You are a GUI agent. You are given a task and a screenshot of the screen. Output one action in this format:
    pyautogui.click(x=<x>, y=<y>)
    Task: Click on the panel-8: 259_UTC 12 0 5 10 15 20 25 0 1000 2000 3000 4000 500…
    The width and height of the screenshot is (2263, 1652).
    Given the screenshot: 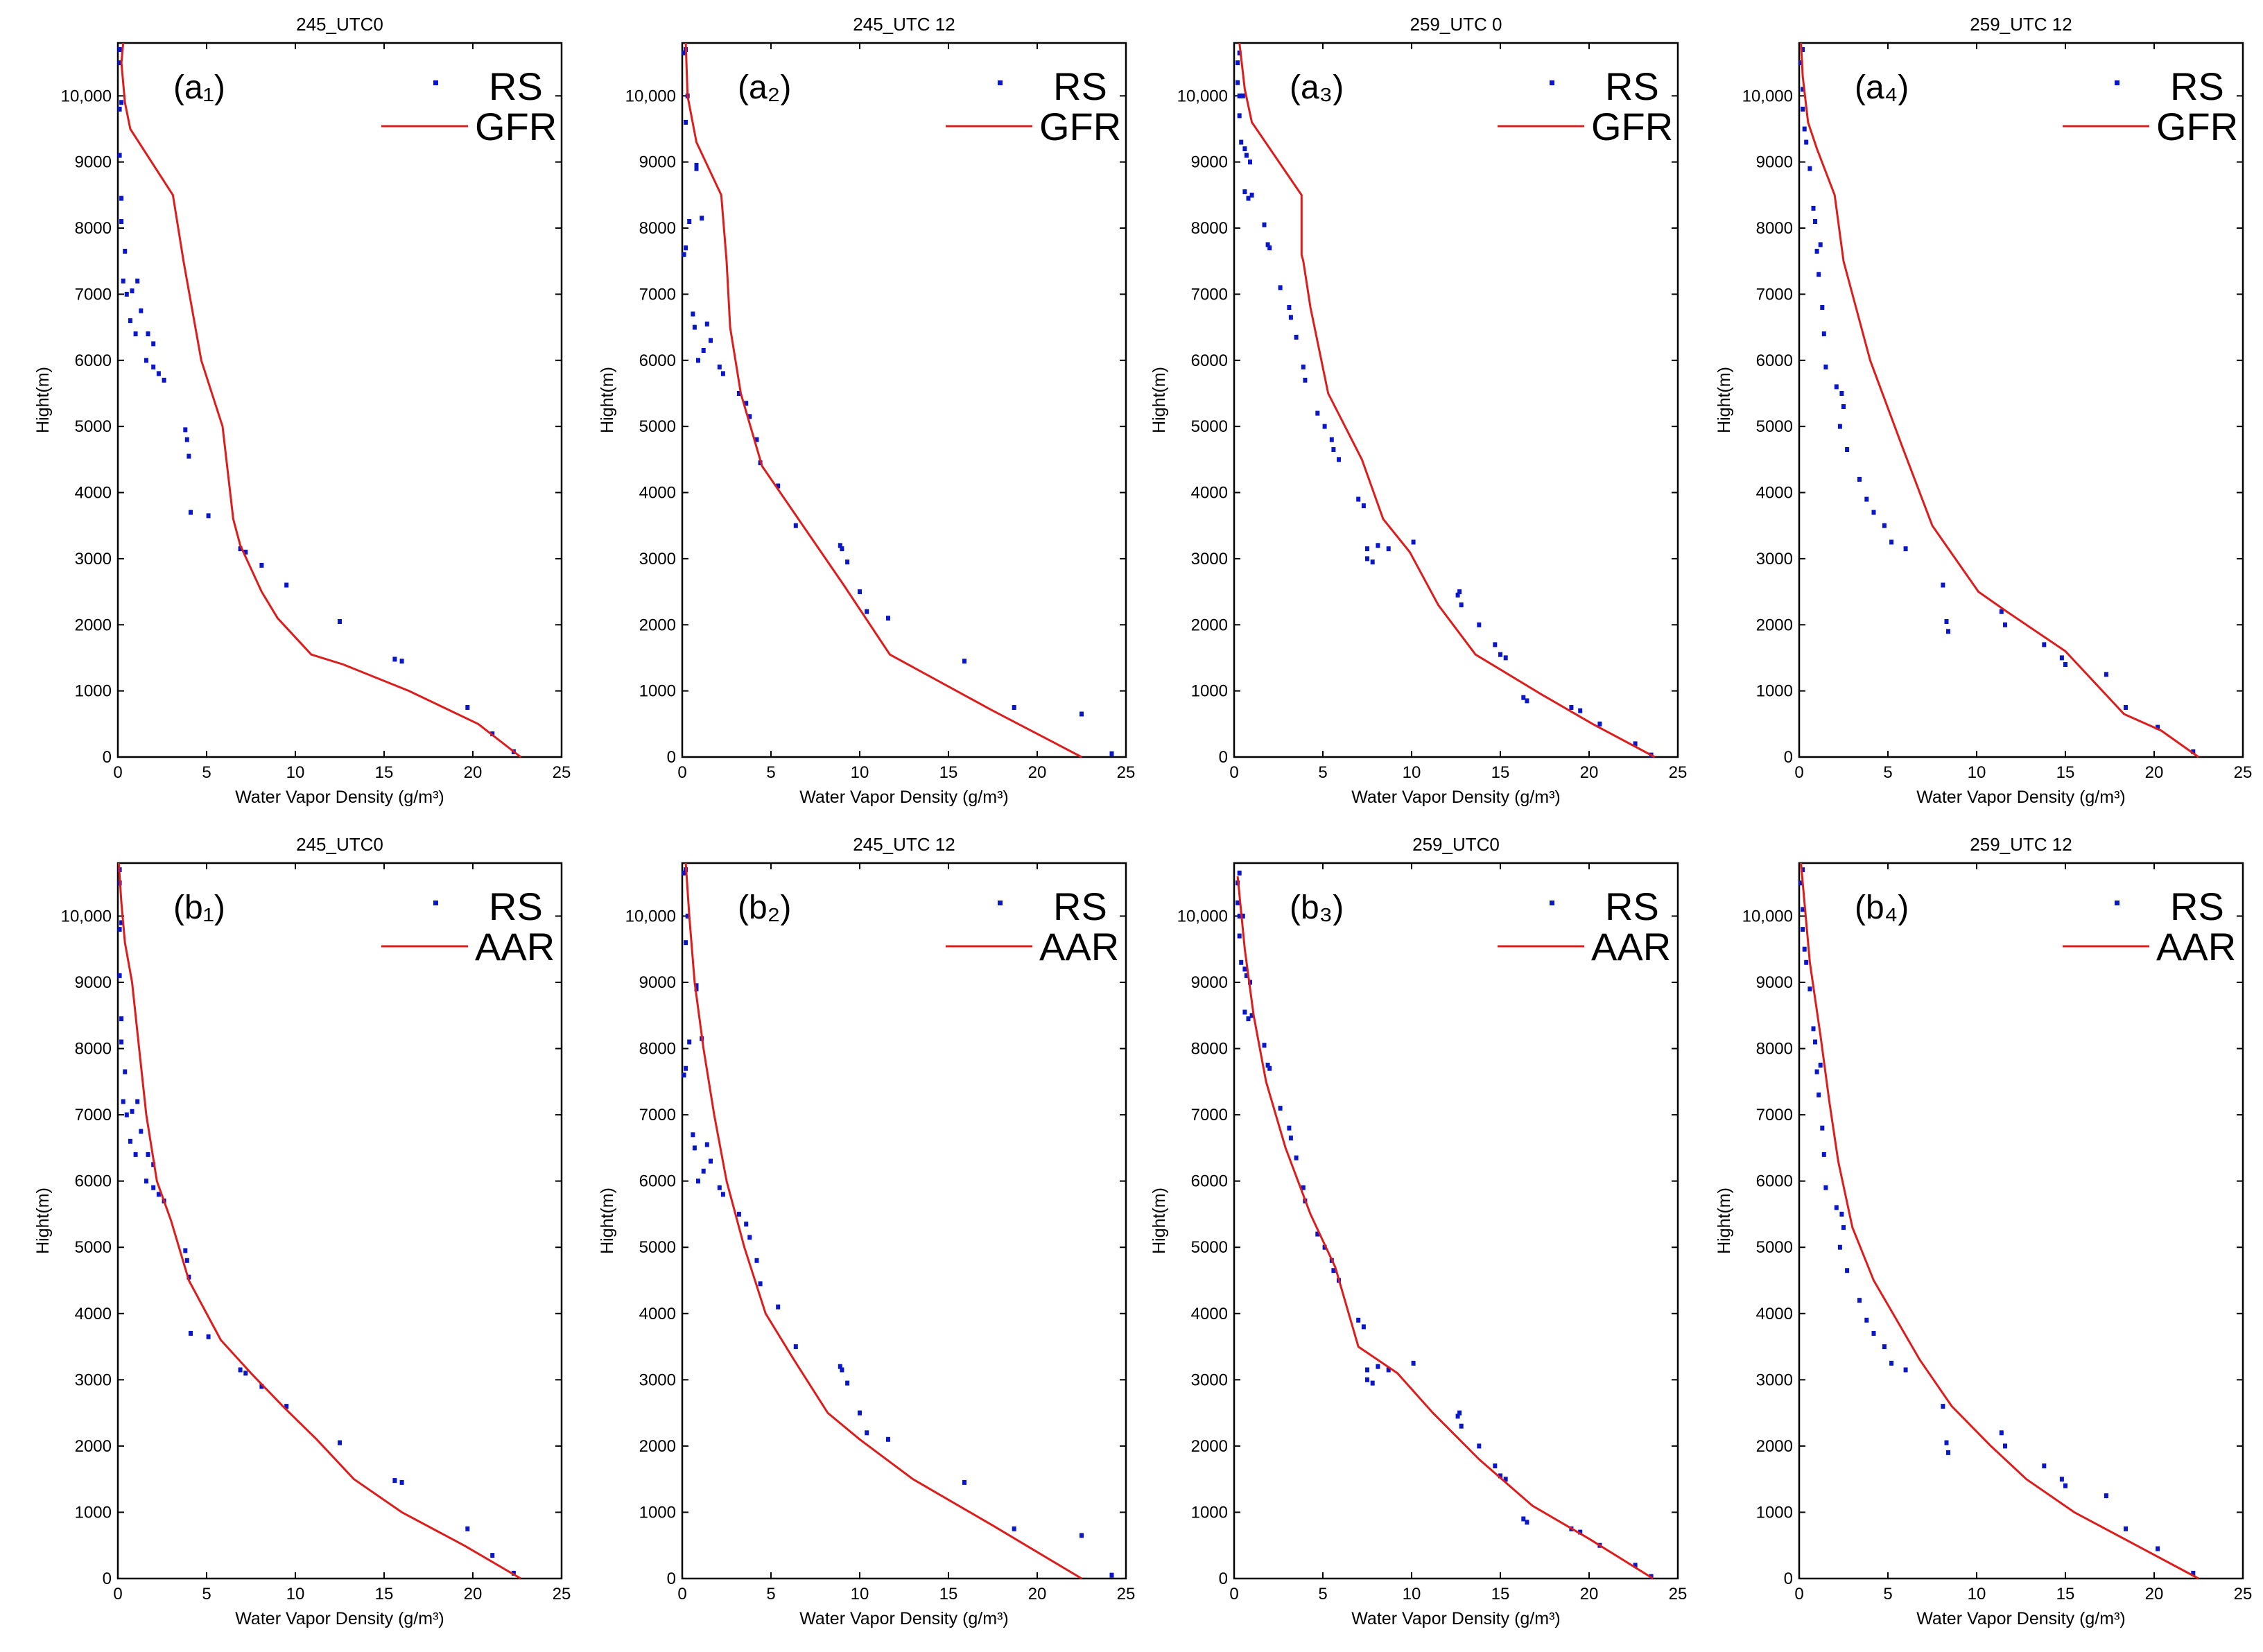 What is the action you would take?
    pyautogui.click(x=1984, y=1231)
    